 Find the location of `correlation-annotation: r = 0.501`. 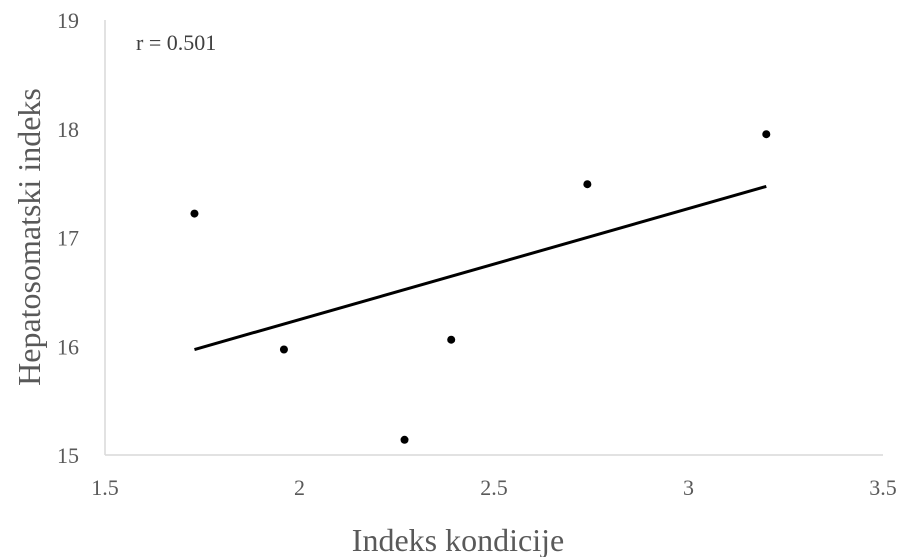

correlation-annotation: r = 0.501 is located at coordinates (176, 42).